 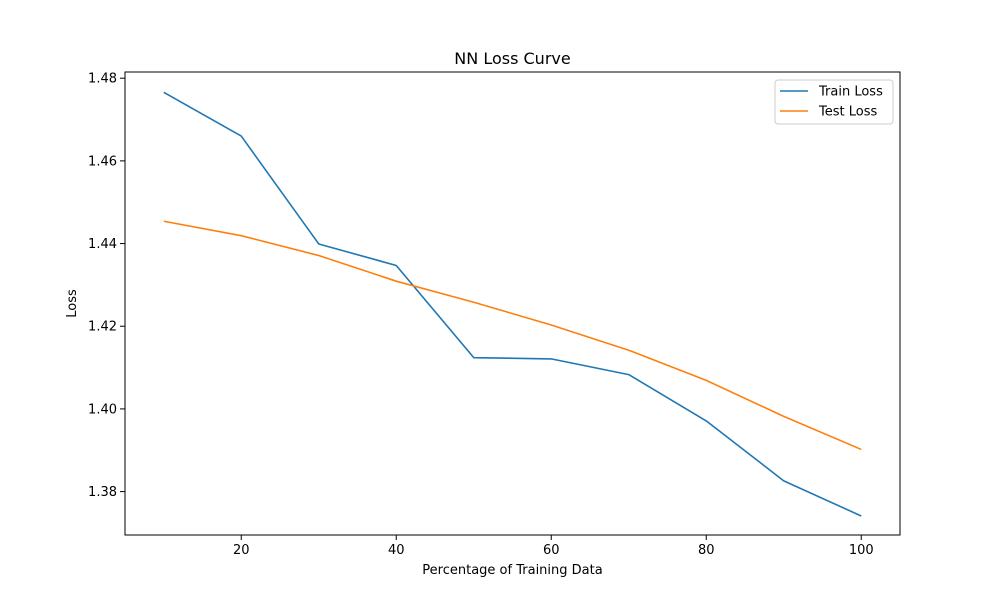 What do you see at coordinates (102, 79) in the screenshot?
I see `y-tick-label: 1.48` at bounding box center [102, 79].